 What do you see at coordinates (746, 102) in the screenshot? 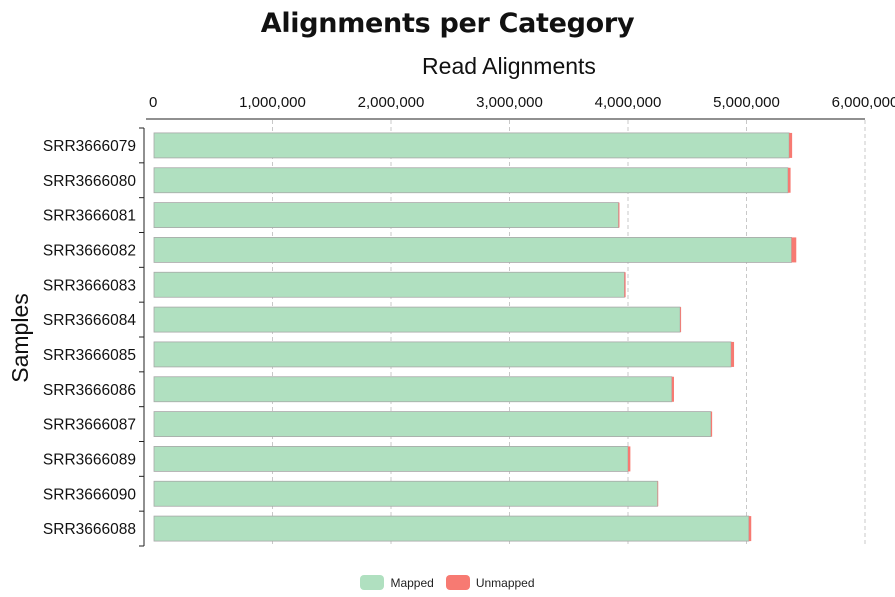
I see `x-tick-label: 5,000,000` at bounding box center [746, 102].